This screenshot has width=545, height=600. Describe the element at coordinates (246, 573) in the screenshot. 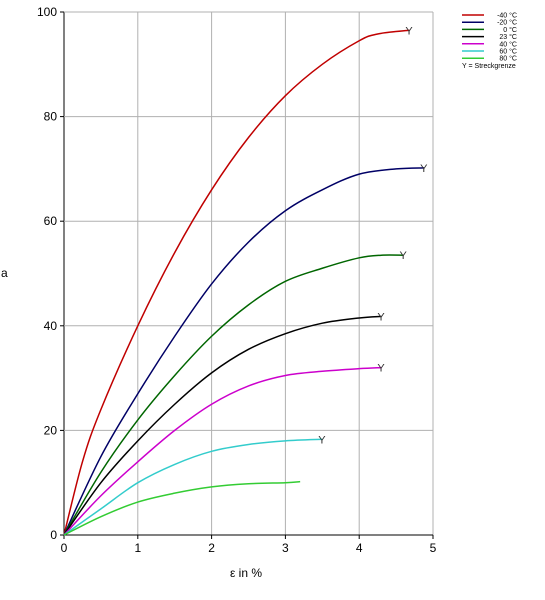

I see `x-axis-label: ε in %` at that location.